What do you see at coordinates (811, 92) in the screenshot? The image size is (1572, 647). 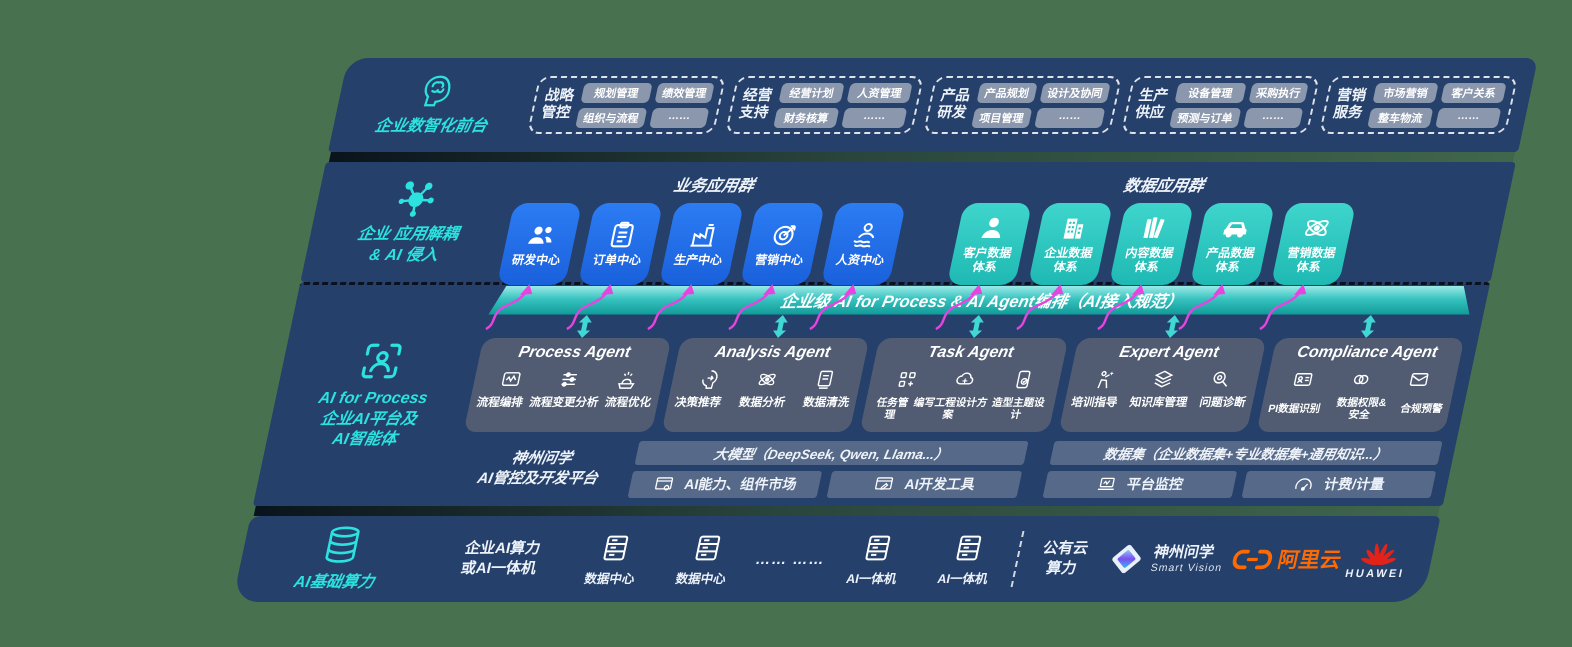 I see `chip: 经营计划` at bounding box center [811, 92].